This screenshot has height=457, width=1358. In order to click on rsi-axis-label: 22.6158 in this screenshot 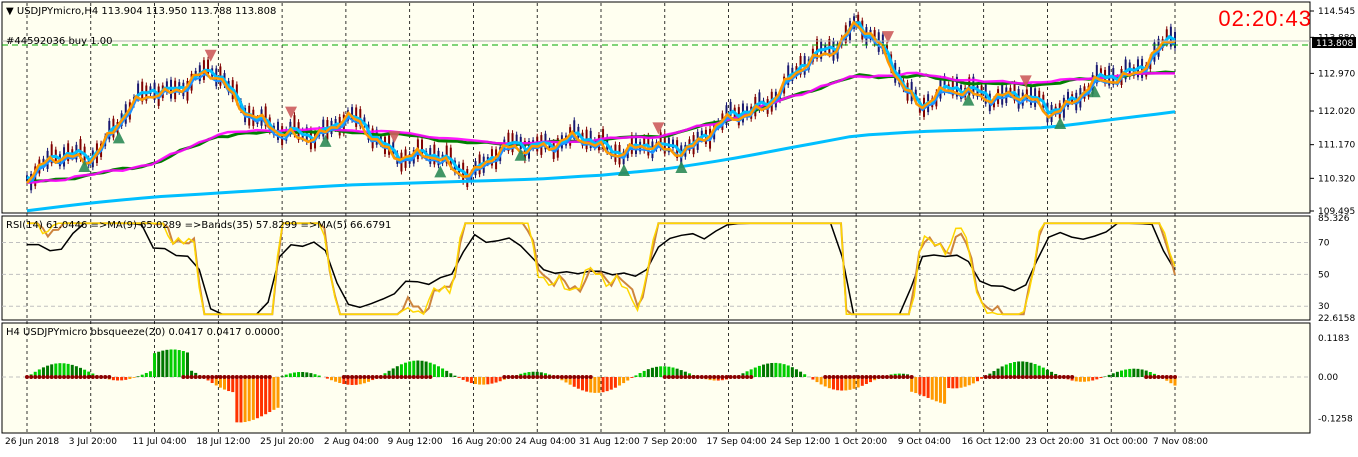, I will do `click(1336, 319)`.